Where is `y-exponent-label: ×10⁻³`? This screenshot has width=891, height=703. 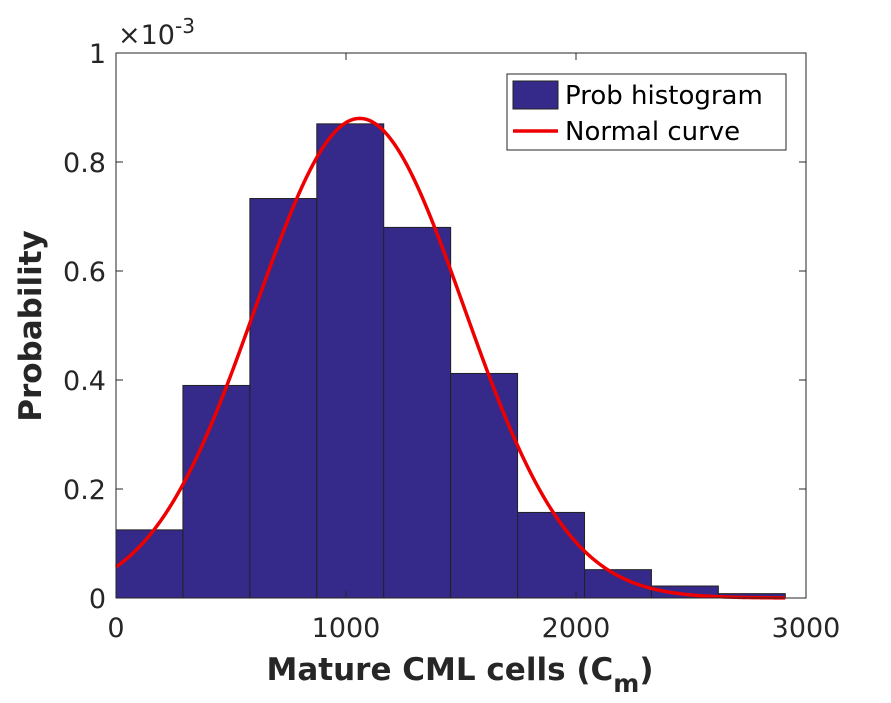 y-exponent-label: ×10⁻³ is located at coordinates (156, 32).